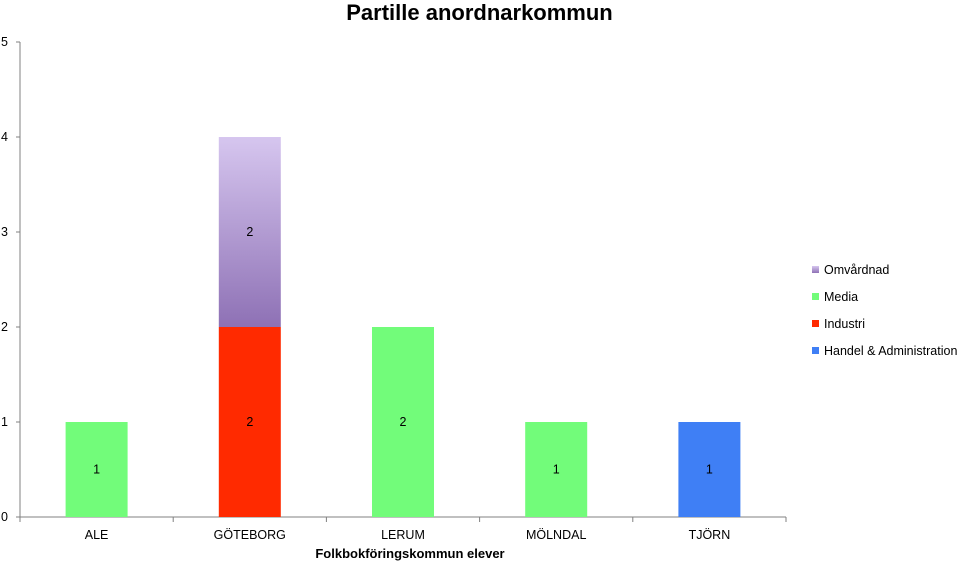  What do you see at coordinates (403, 535) in the screenshot?
I see `x-tick-label: LERUM` at bounding box center [403, 535].